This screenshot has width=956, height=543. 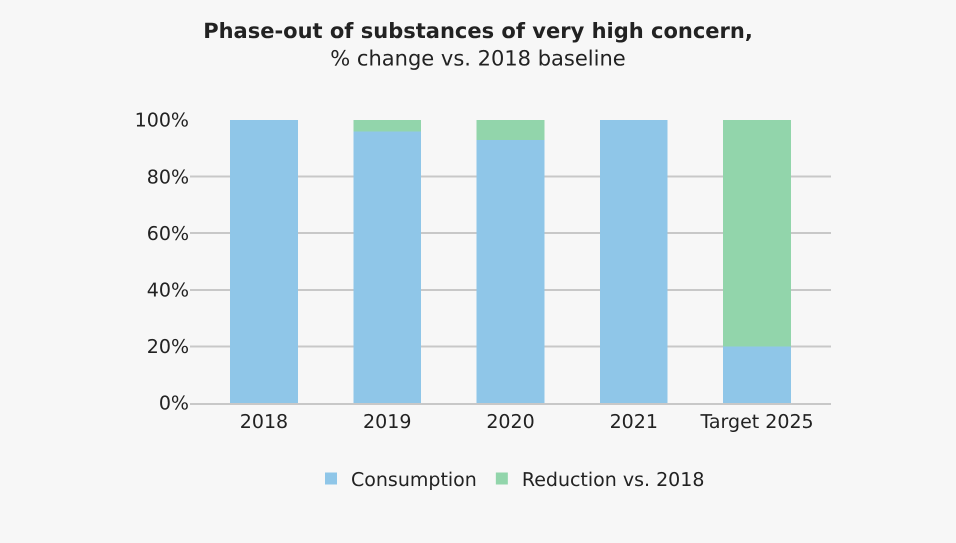 I want to click on legend-label: Reduction vs. 2018, so click(x=613, y=479).